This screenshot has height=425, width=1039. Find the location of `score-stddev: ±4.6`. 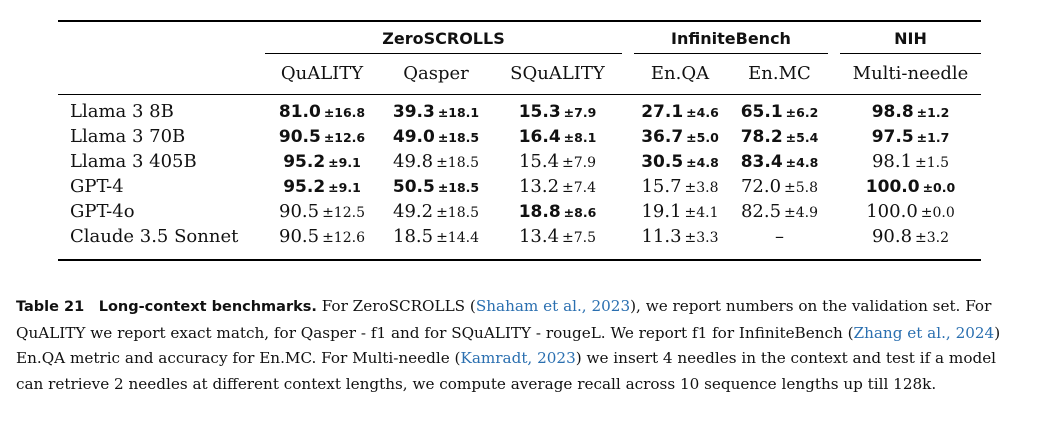

score-stddev: ±4.6 is located at coordinates (702, 112).